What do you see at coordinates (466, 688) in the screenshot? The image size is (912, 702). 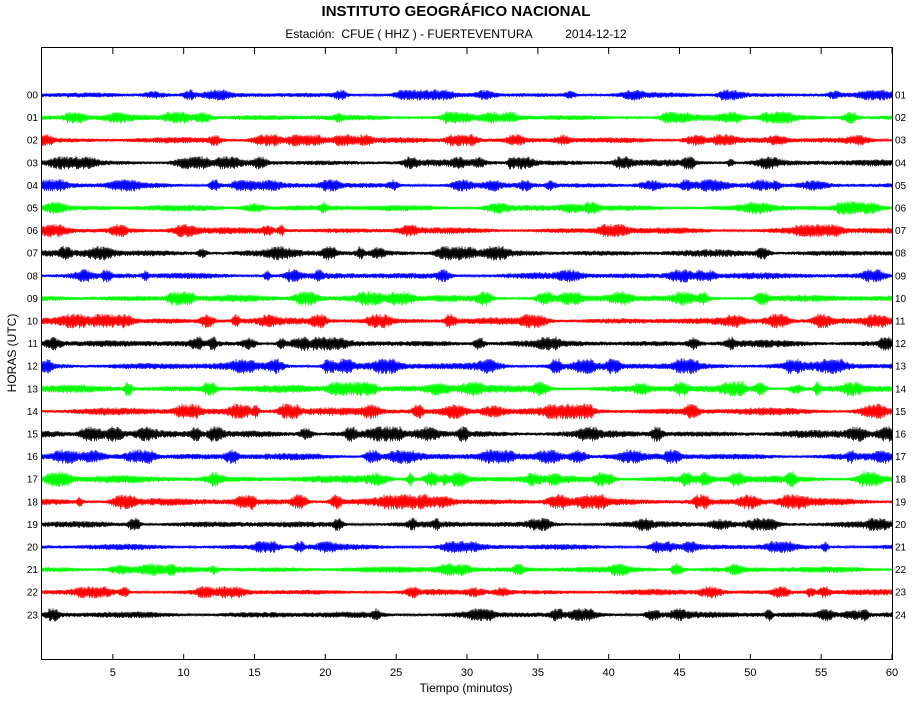 I see `x-axis-label: Tiempo (minutos)` at bounding box center [466, 688].